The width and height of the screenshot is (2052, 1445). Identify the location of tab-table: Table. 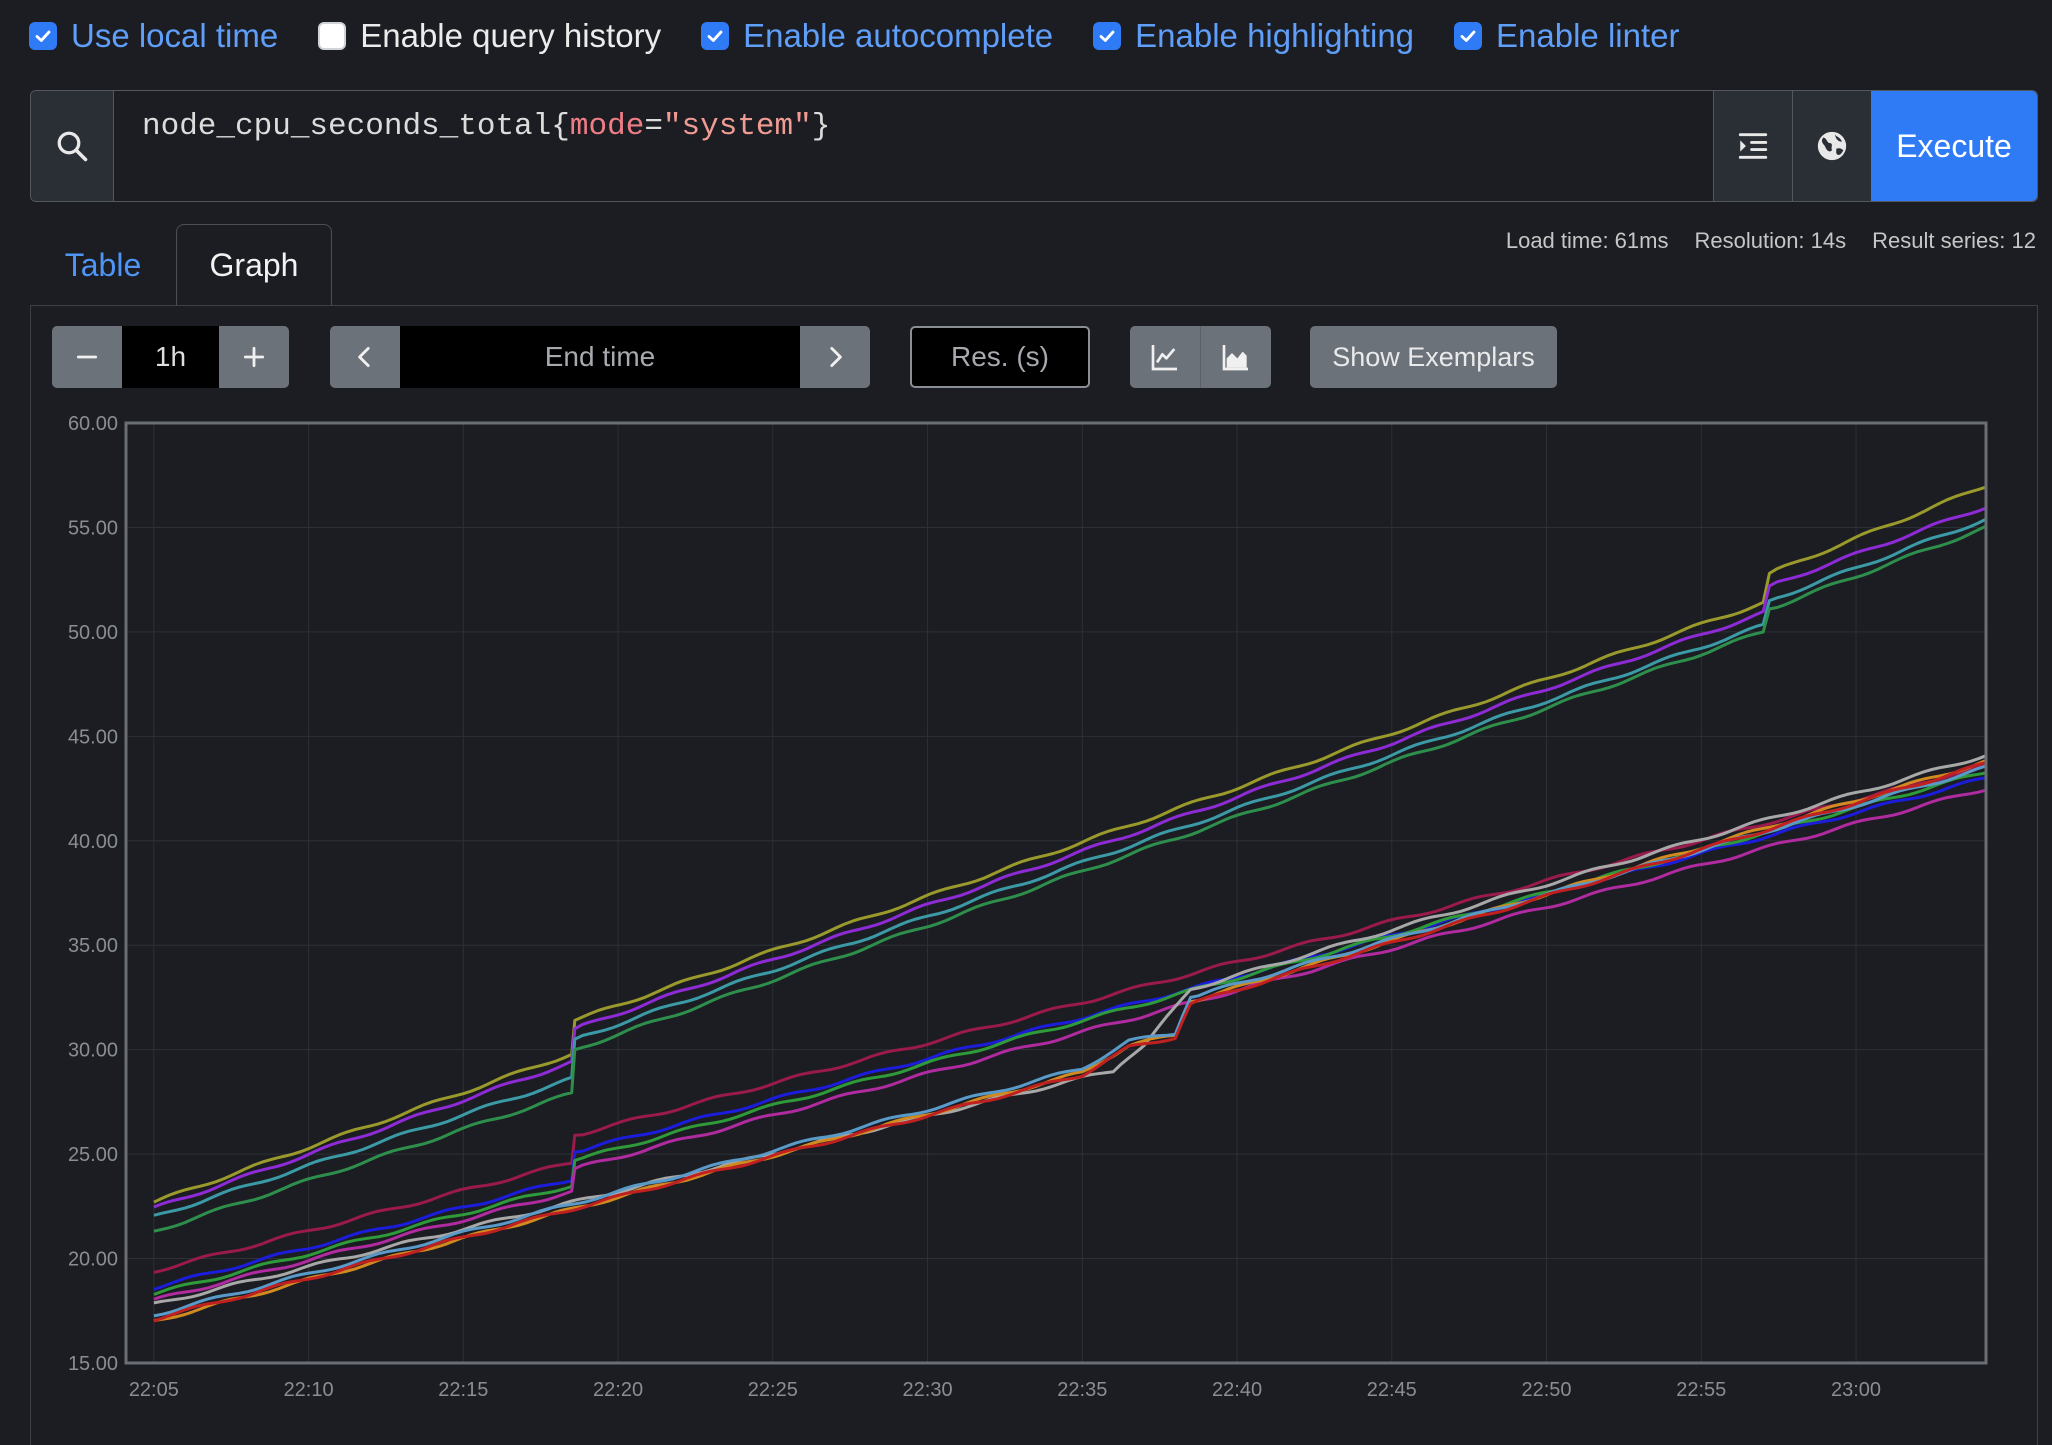
(103, 264).